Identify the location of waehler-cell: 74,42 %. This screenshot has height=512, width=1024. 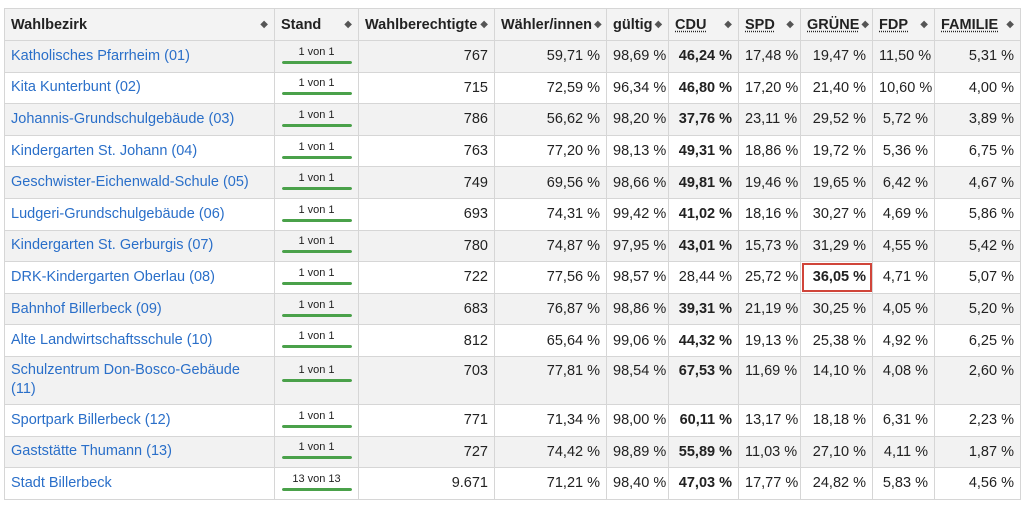
(550, 452).